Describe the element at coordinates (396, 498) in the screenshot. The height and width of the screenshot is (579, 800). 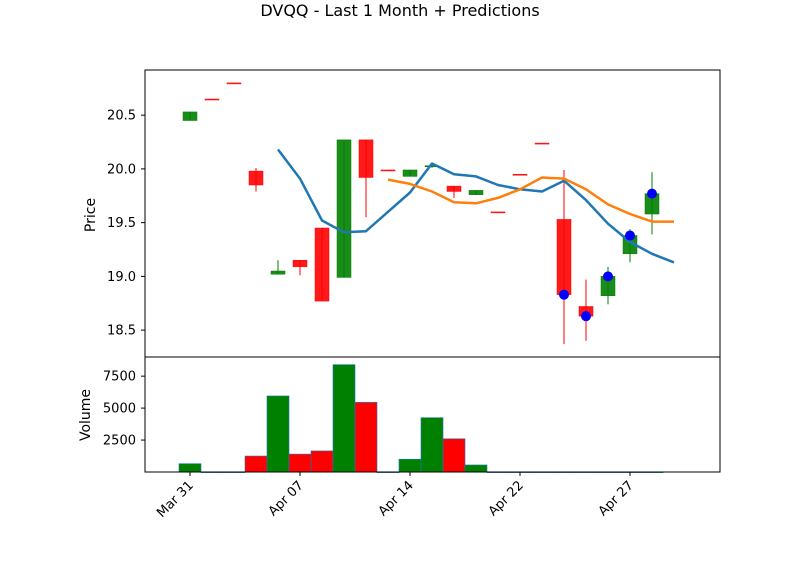
I see `x-tick-label: Apr 14` at that location.